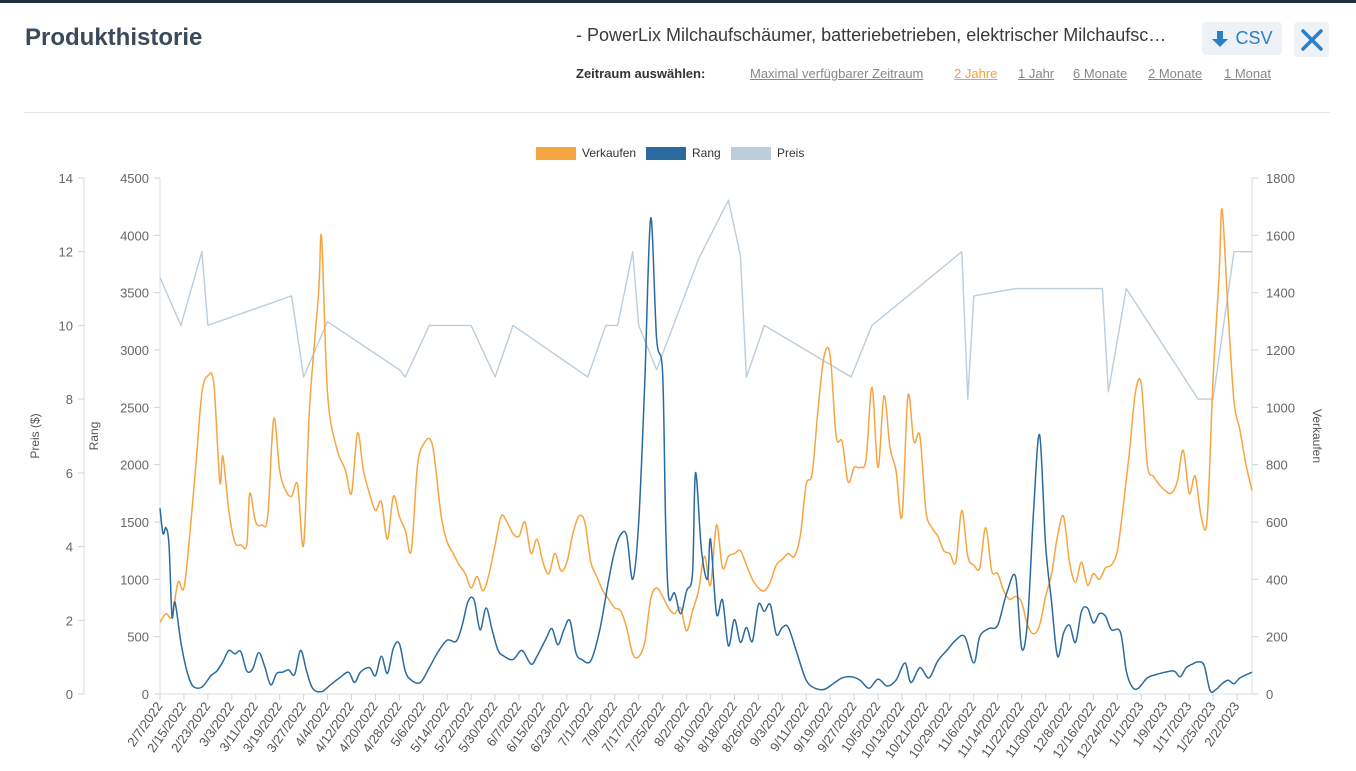 The width and height of the screenshot is (1356, 771). I want to click on close-button, so click(1311, 39).